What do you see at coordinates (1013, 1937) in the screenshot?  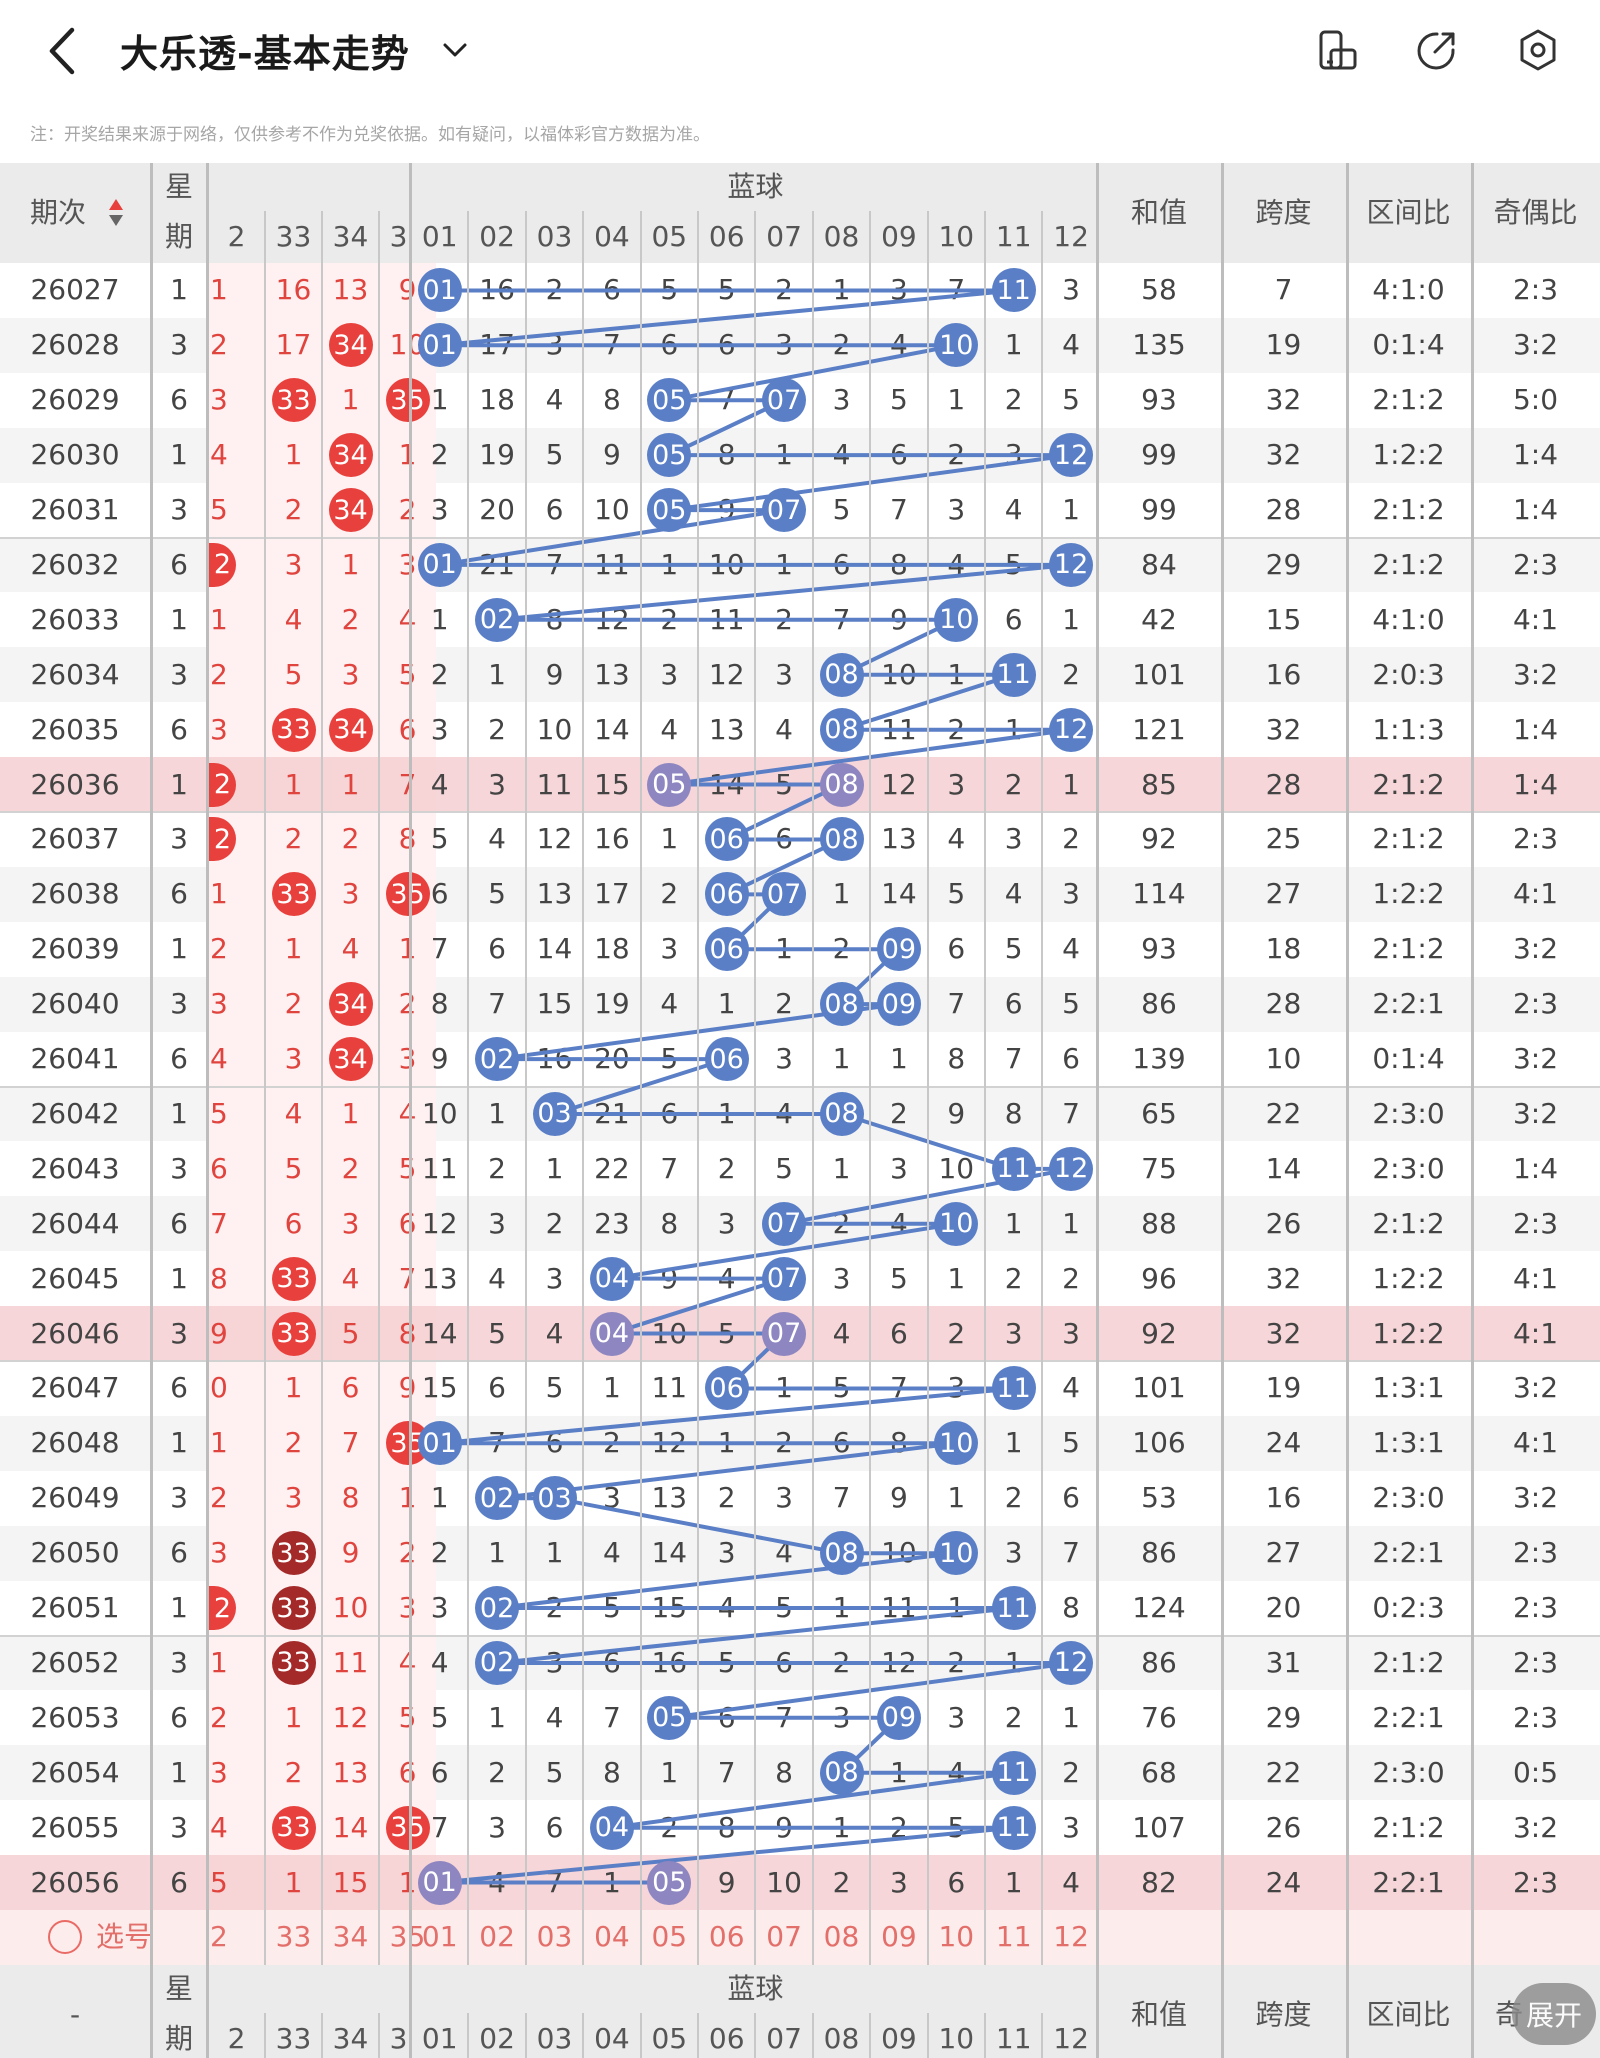 I see `pick-blue-number: 11` at bounding box center [1013, 1937].